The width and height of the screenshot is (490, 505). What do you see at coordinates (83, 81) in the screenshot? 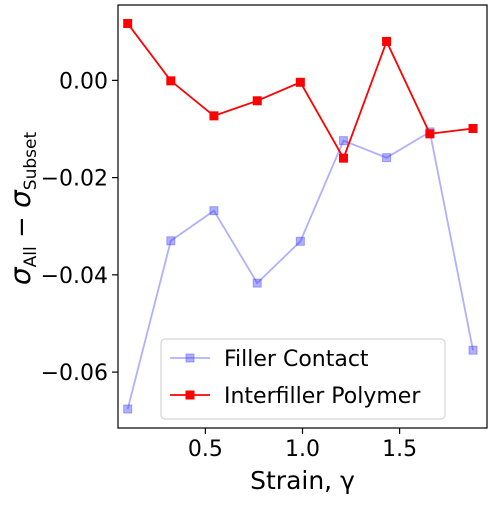
I see `y-tick-label: 0.00` at bounding box center [83, 81].